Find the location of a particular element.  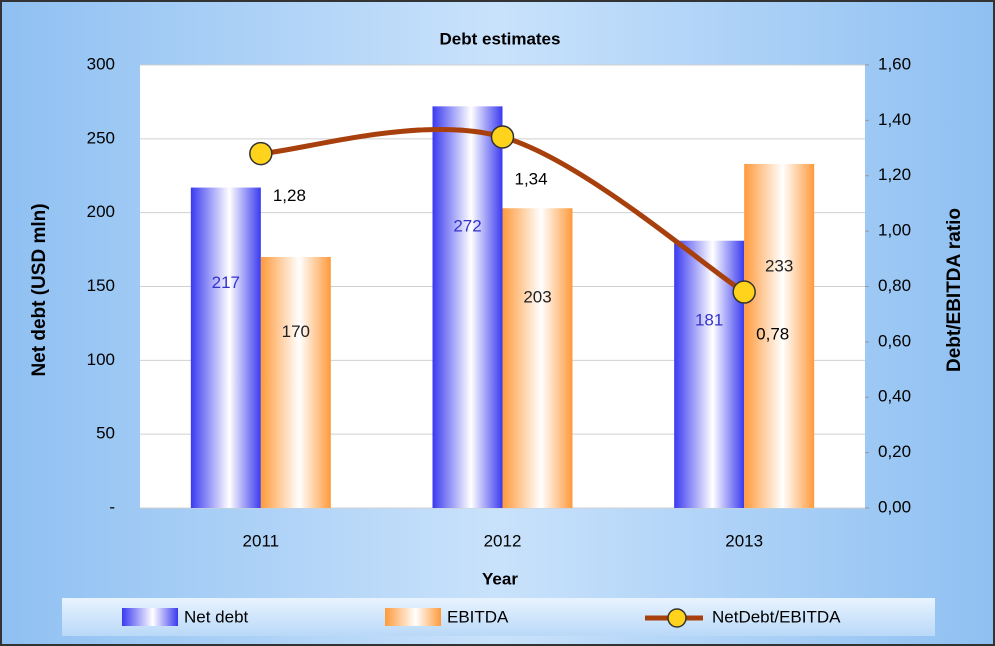

y-tick-label: 150 is located at coordinates (101, 285).